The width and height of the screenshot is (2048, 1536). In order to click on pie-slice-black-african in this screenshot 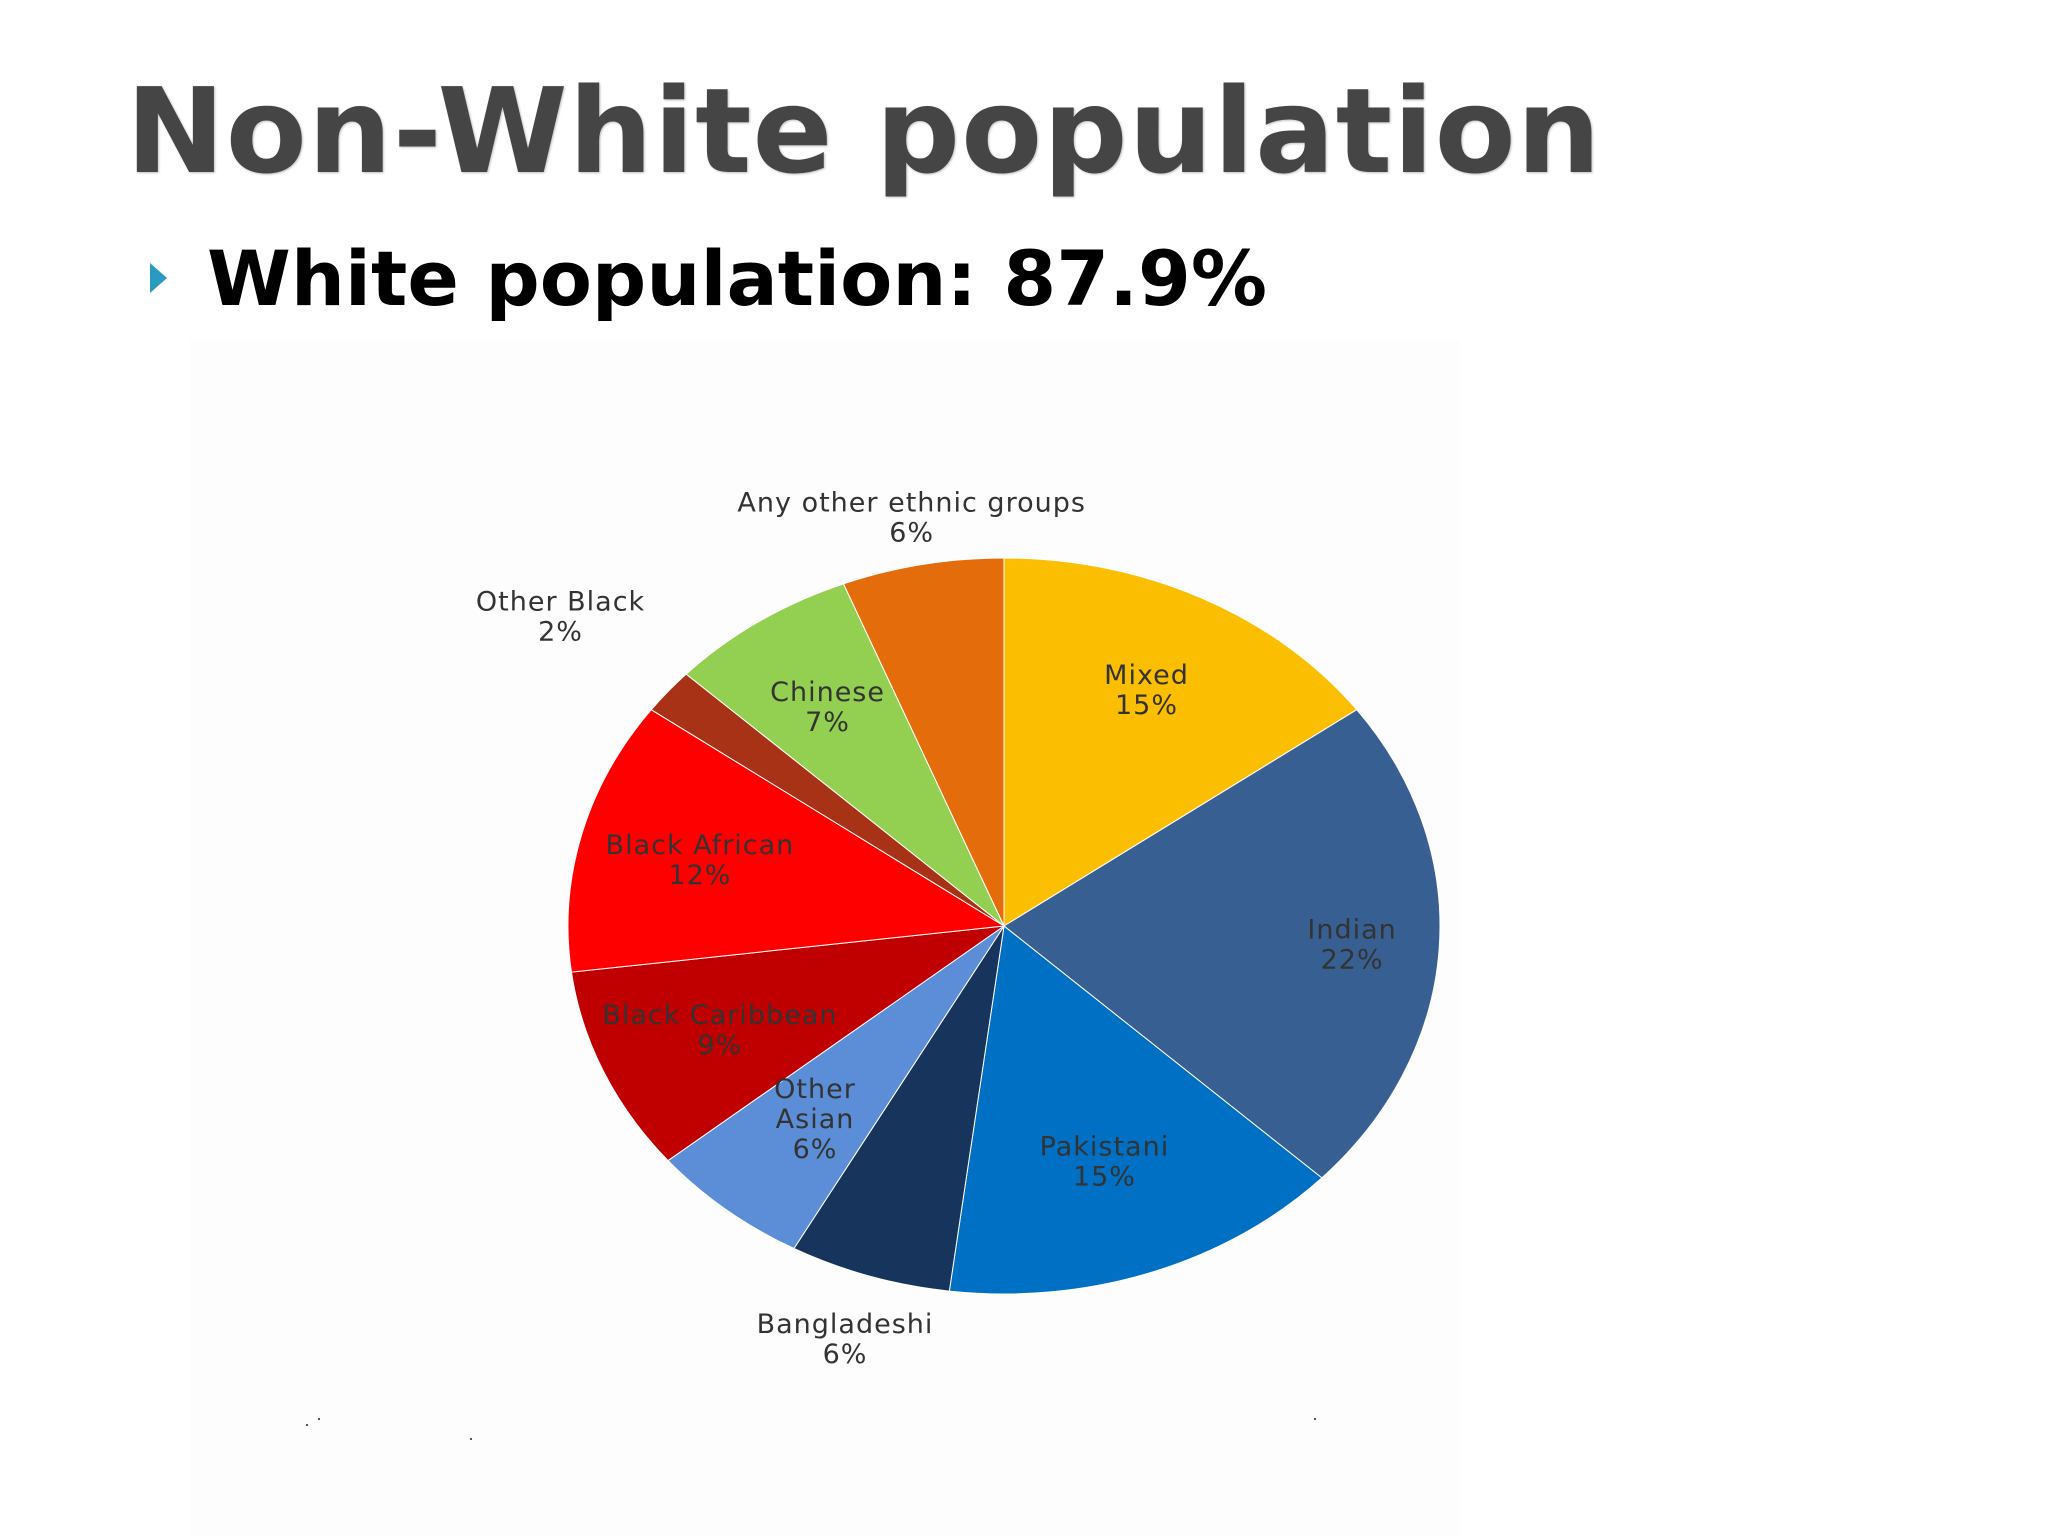, I will do `click(786, 841)`.